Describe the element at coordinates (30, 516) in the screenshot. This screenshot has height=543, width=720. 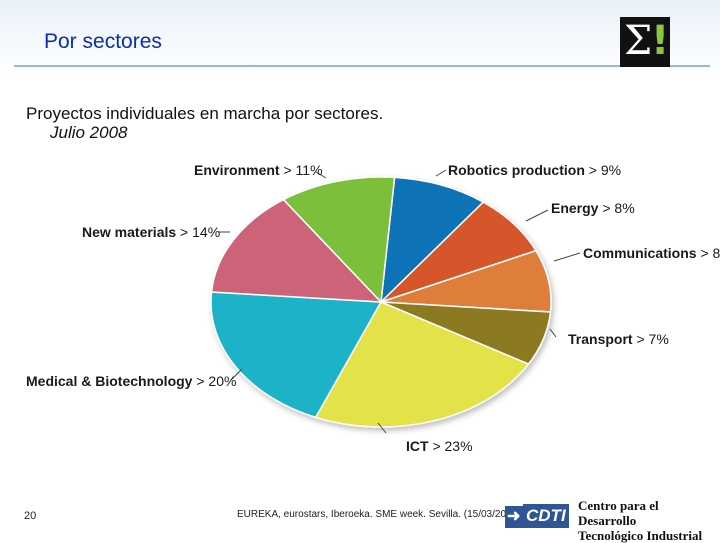
I see `page-number: 20` at that location.